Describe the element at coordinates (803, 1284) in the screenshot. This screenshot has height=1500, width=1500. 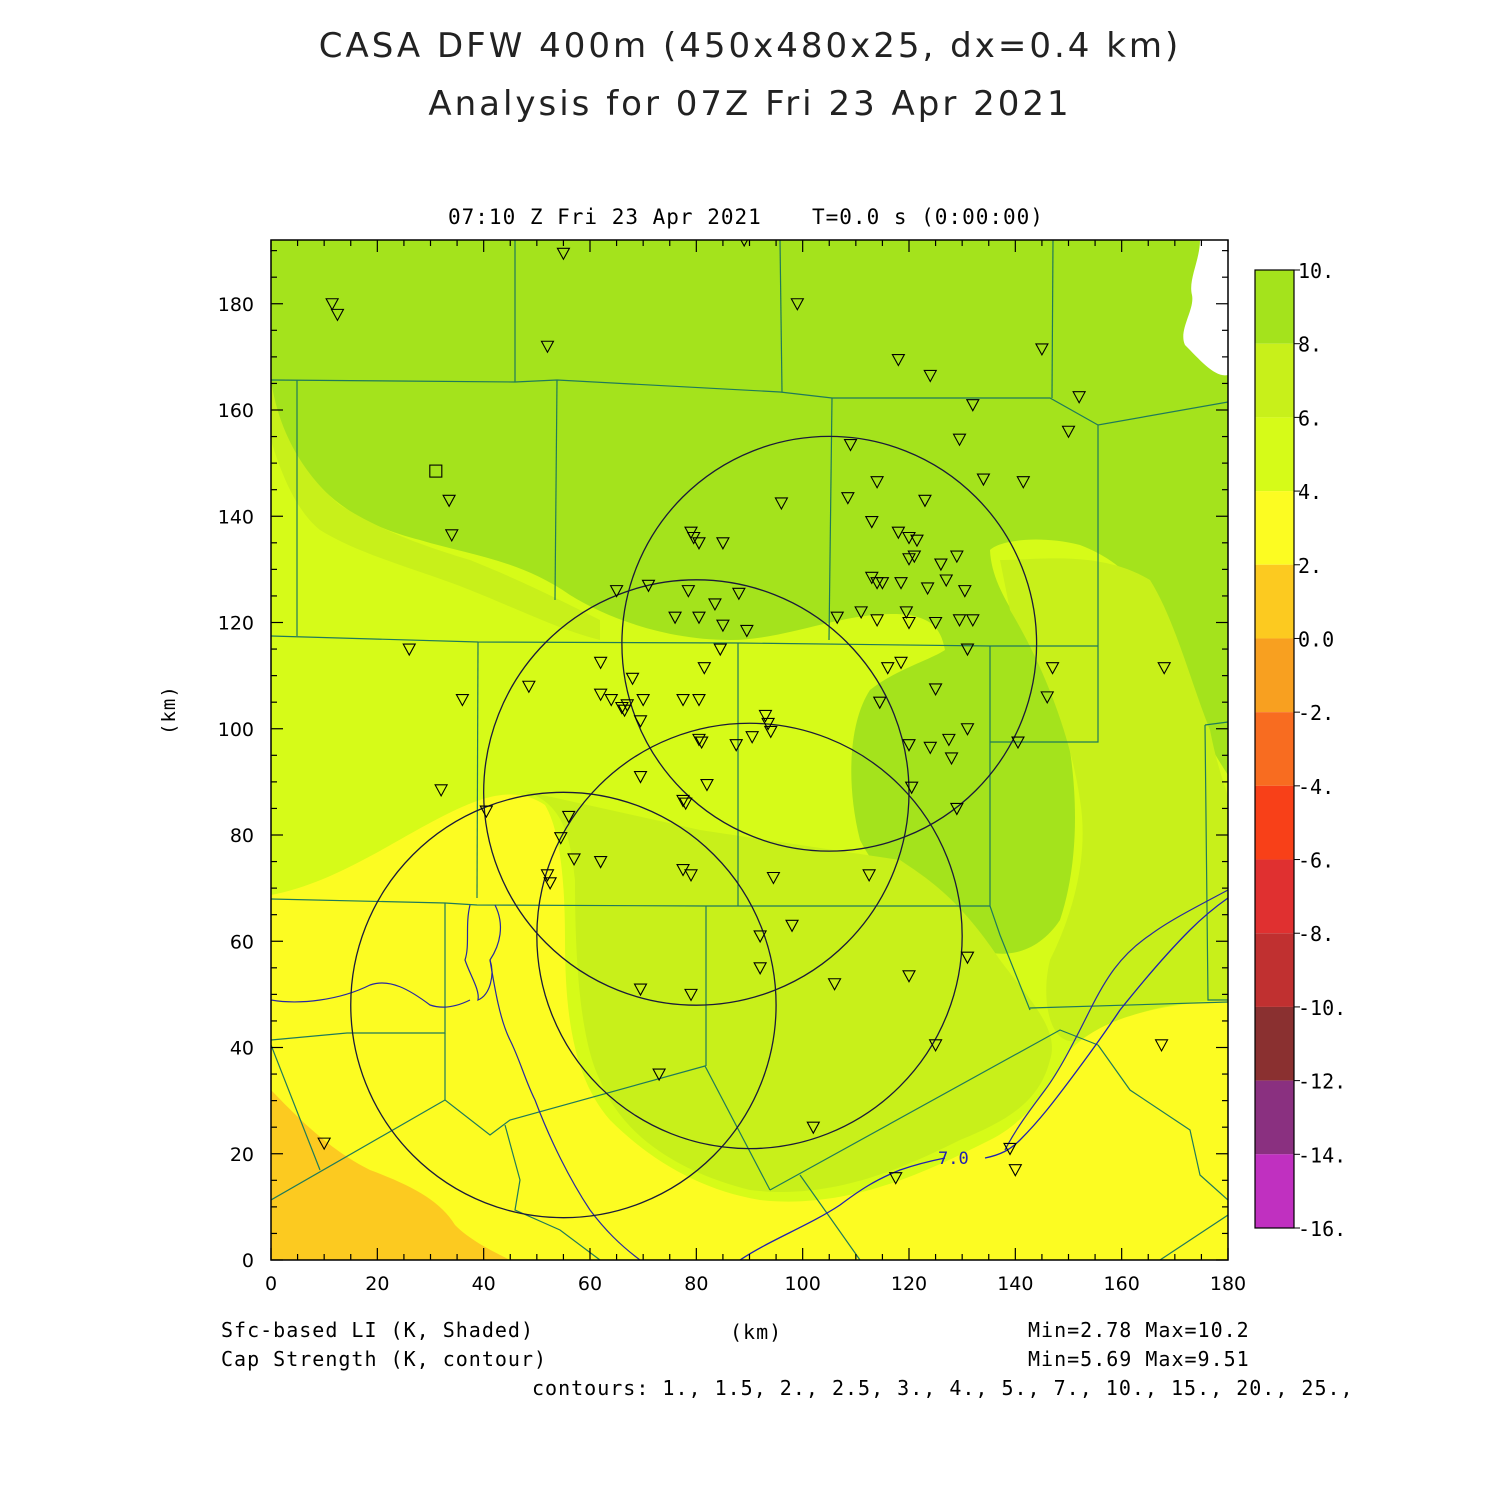
I see `x-tick-label: 100` at that location.